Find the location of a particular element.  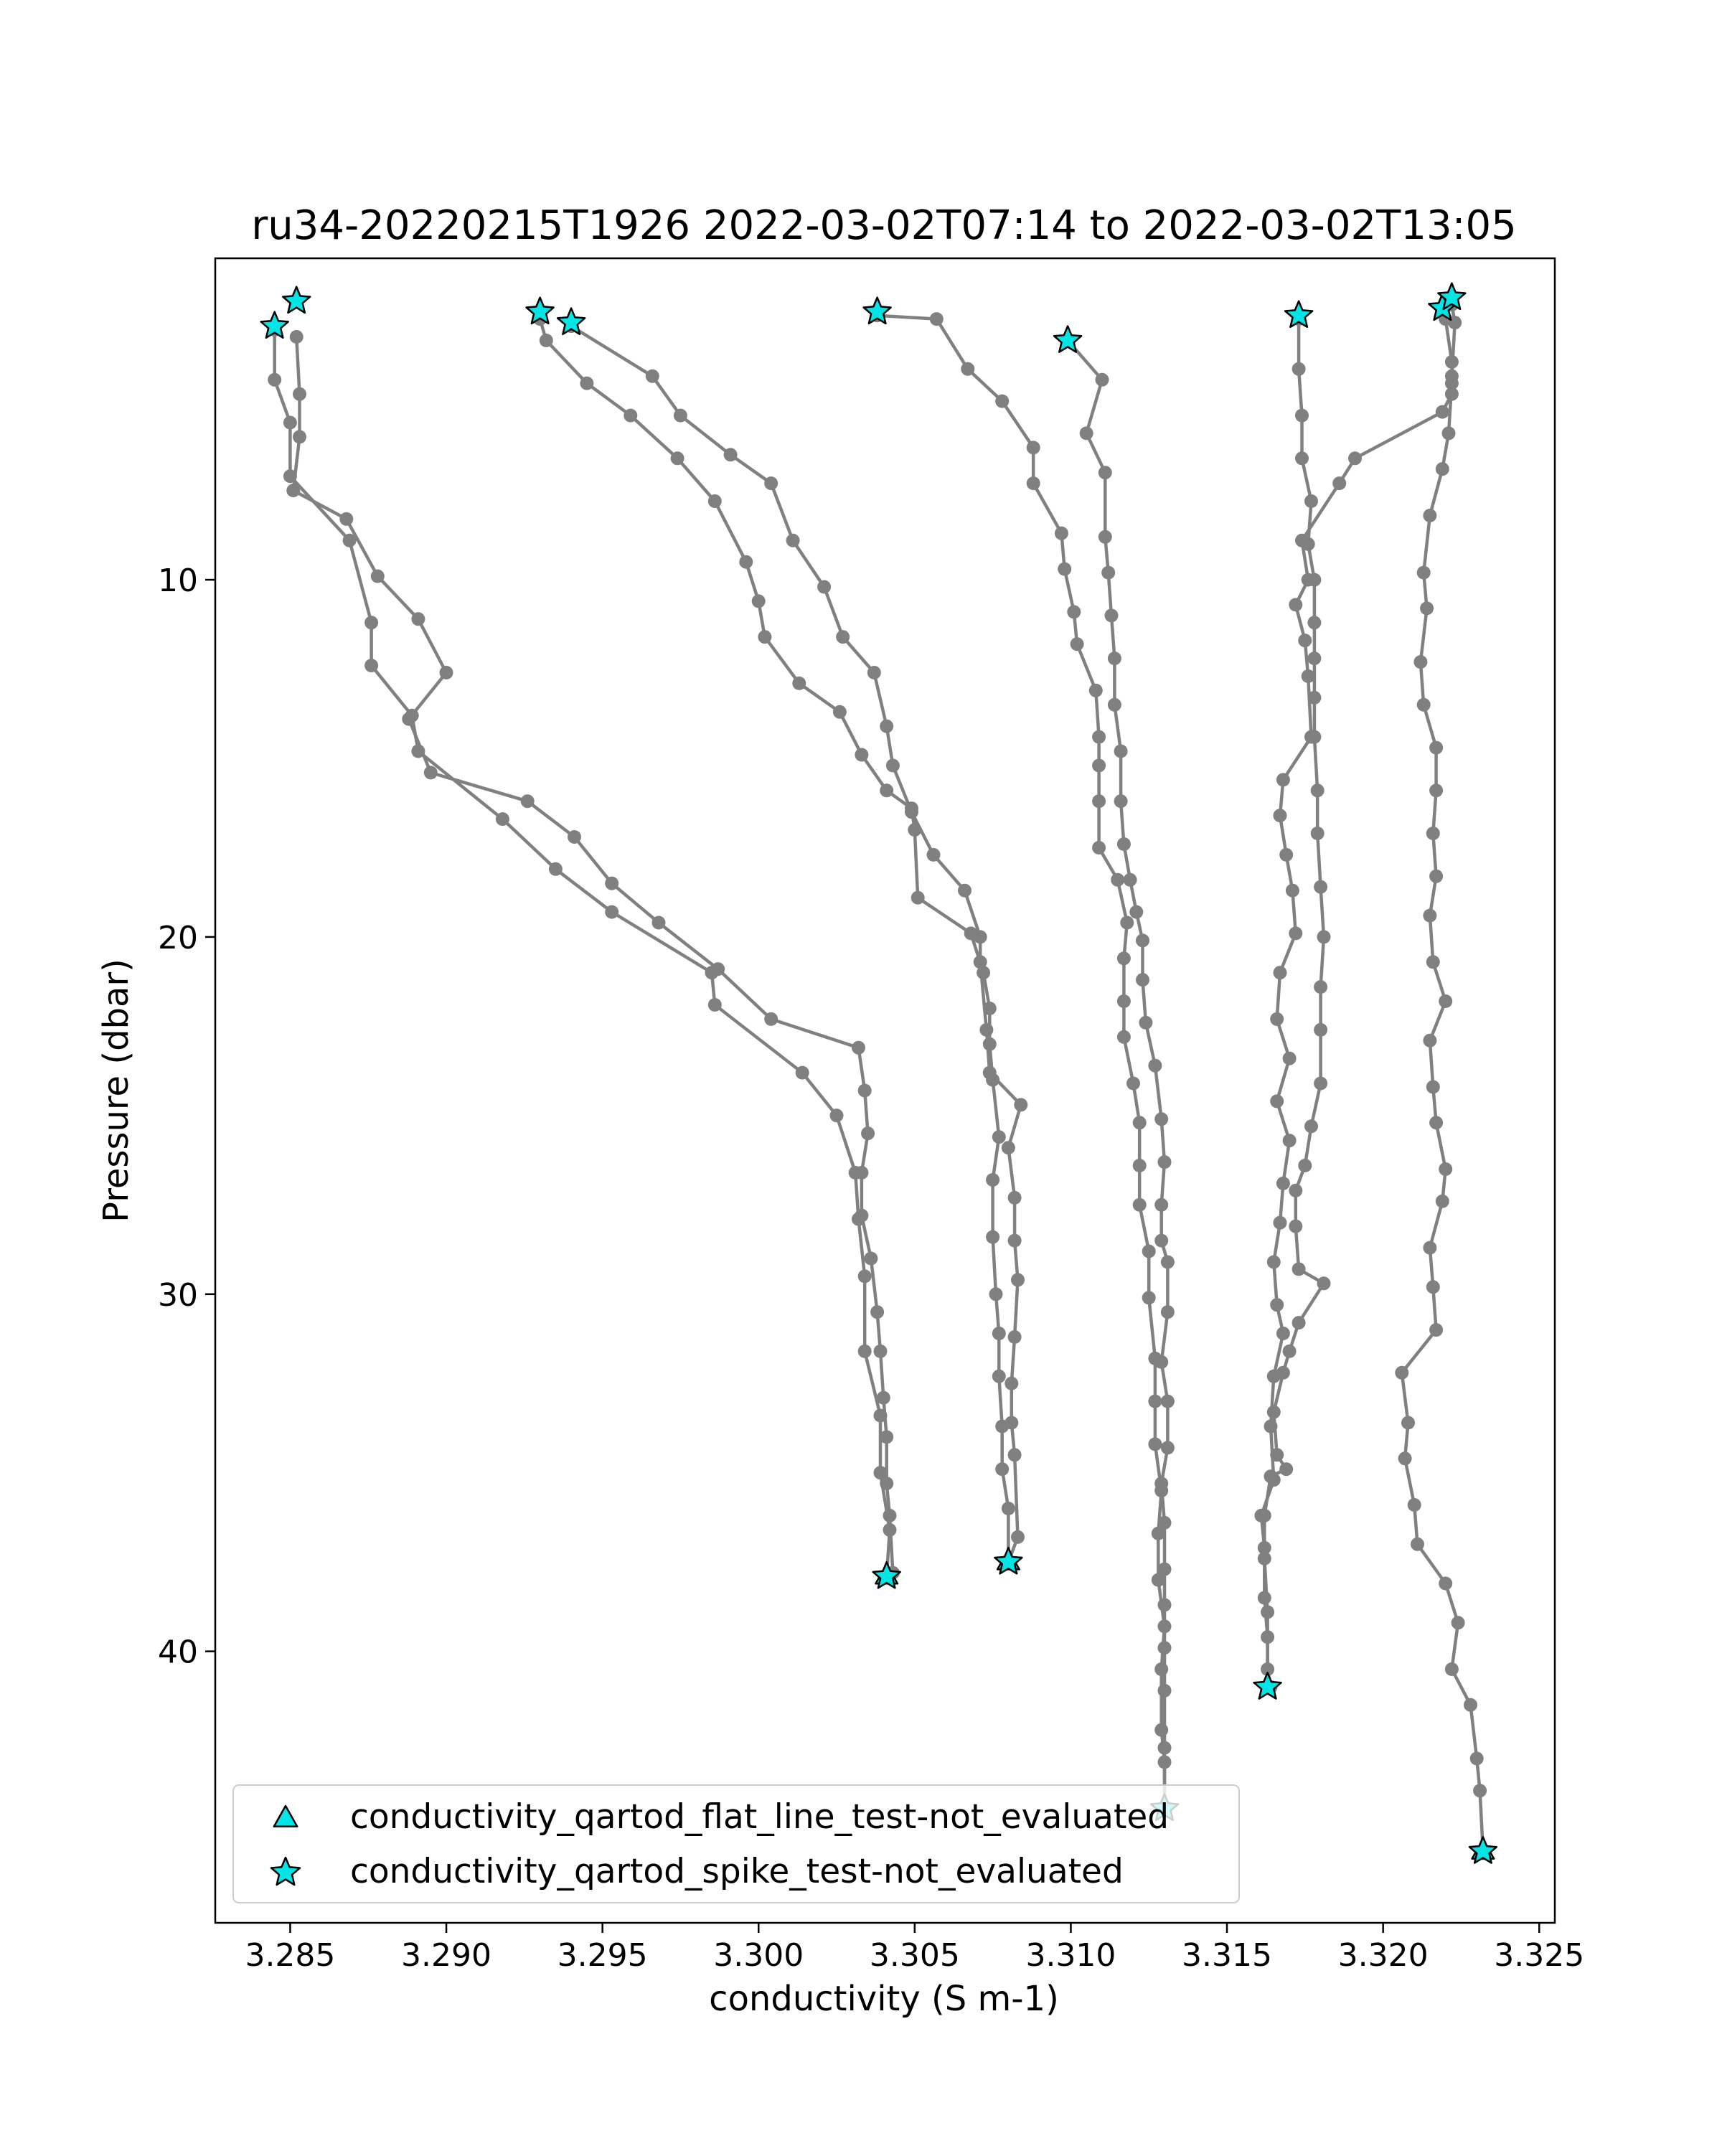

legend-star-marker is located at coordinates (285, 1871).